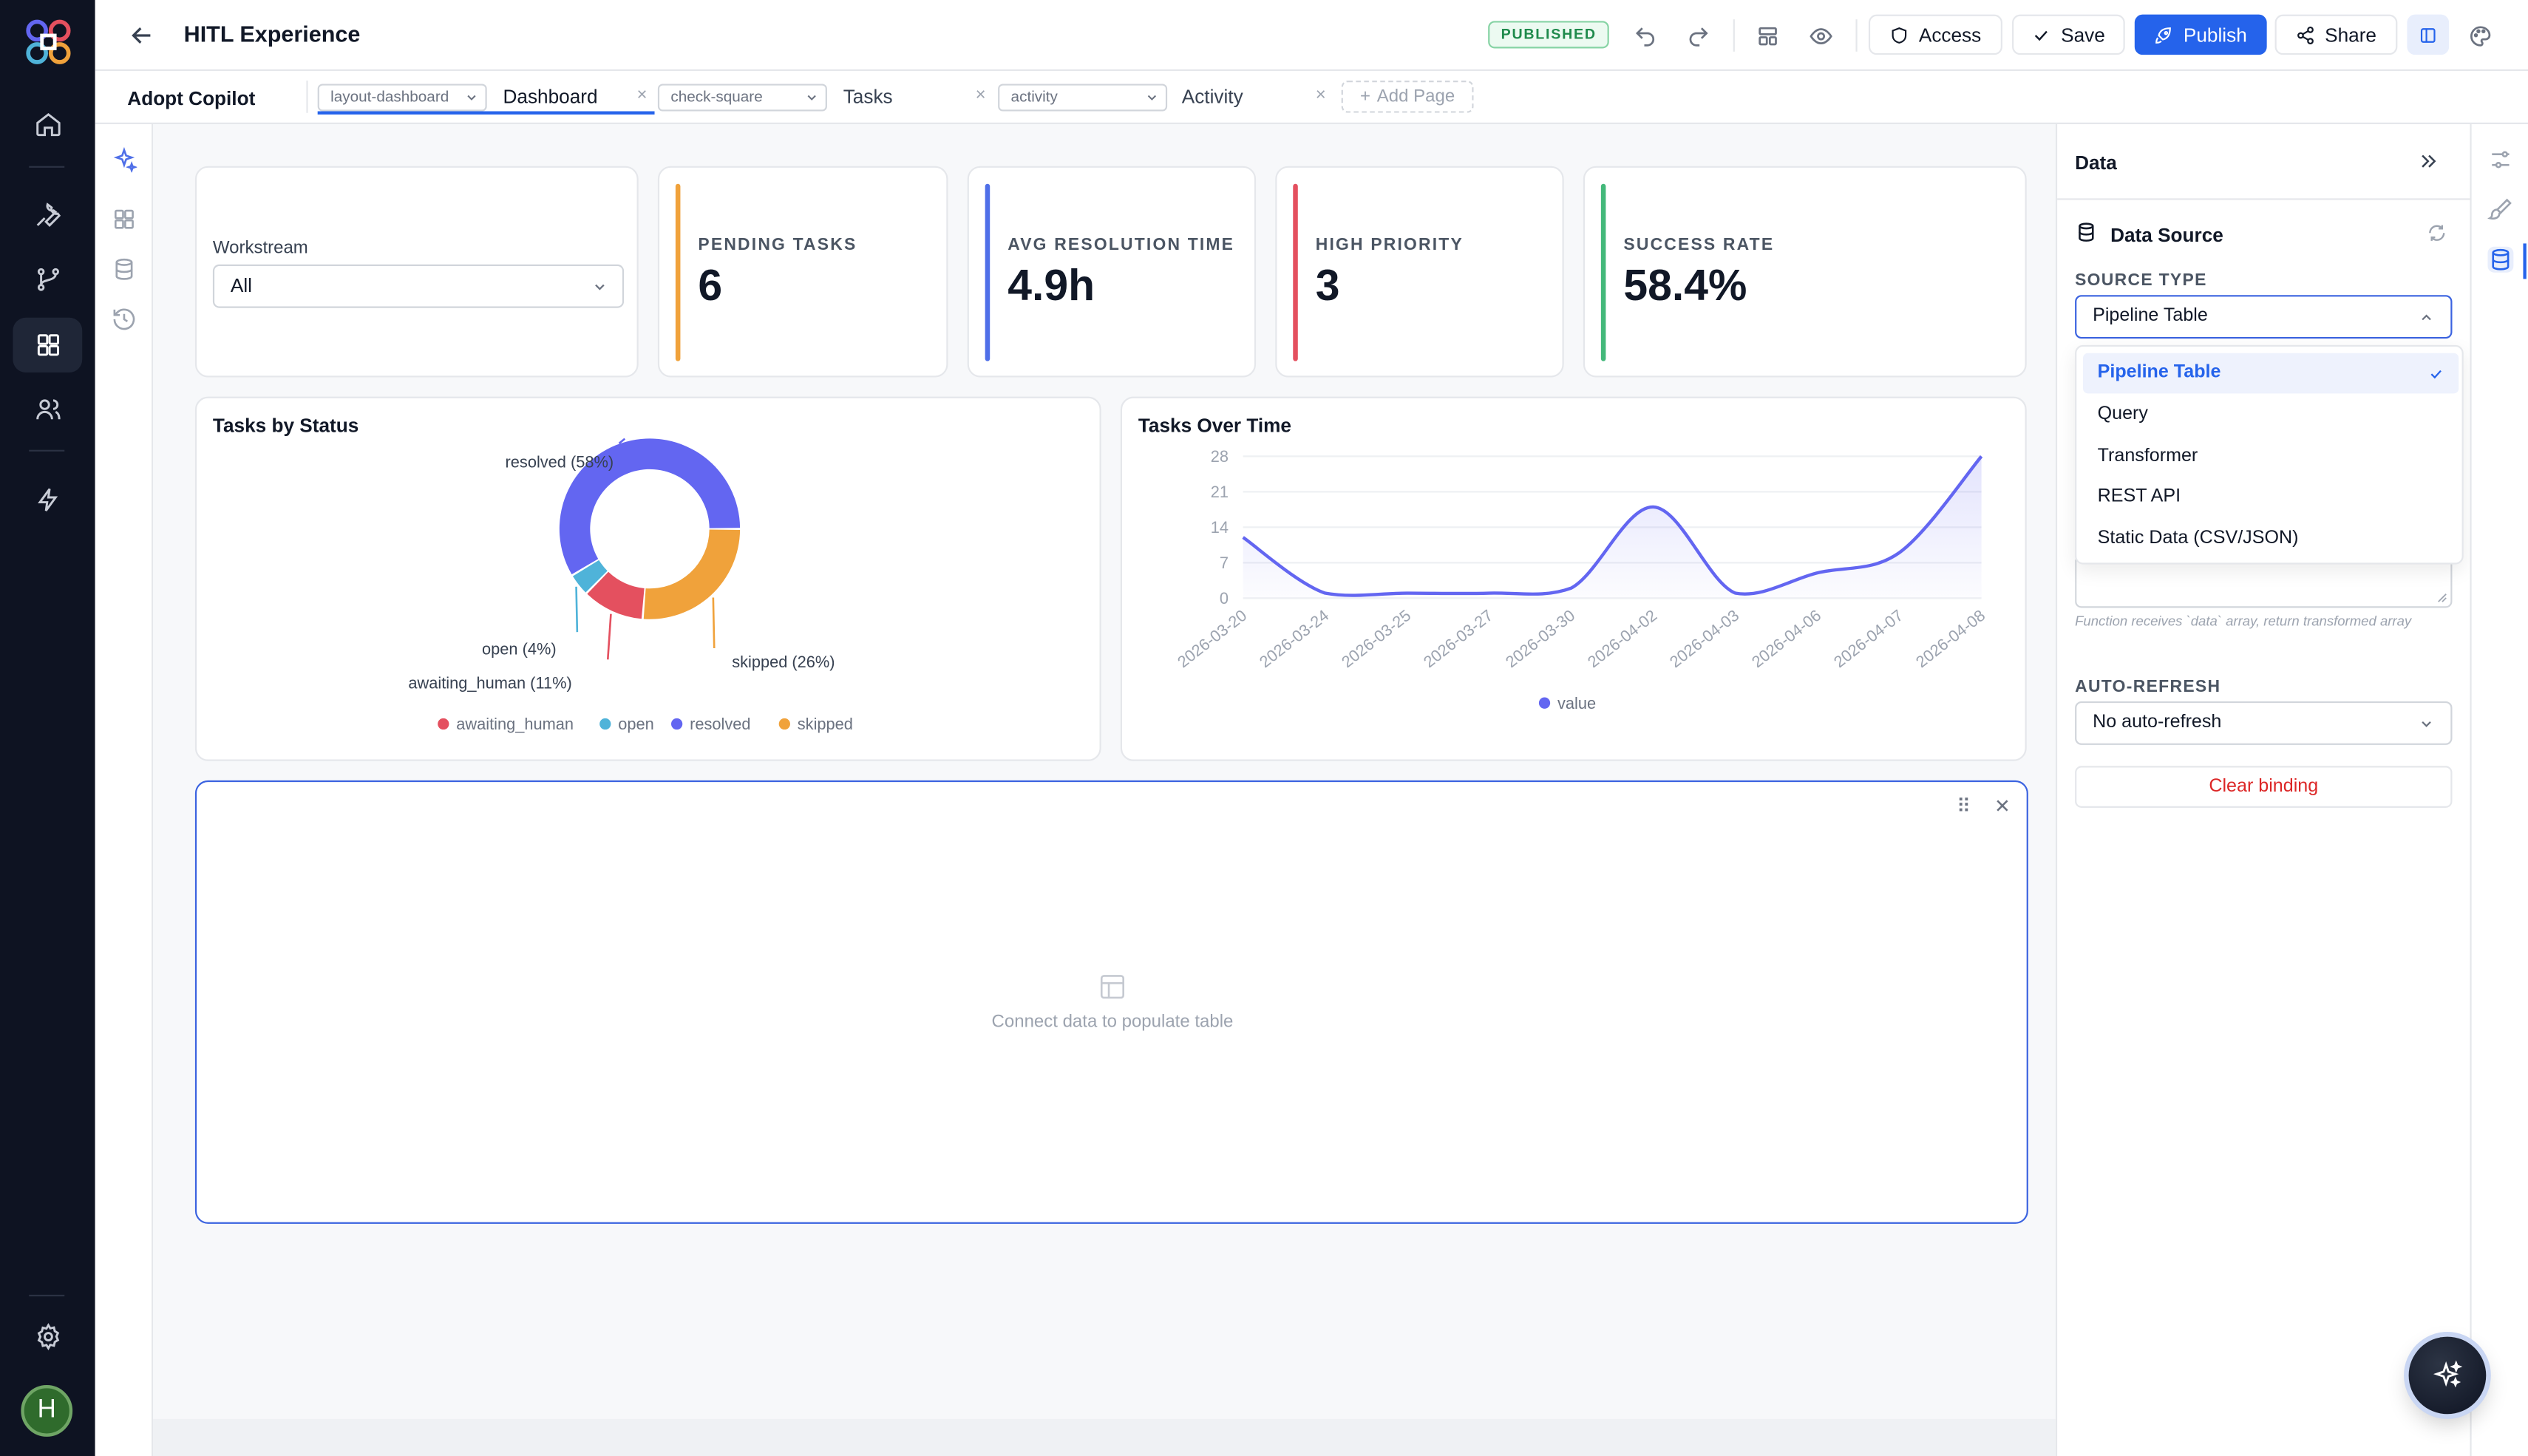 This screenshot has height=1456, width=2528. I want to click on drag-handle-icon: ⠿, so click(1964, 806).